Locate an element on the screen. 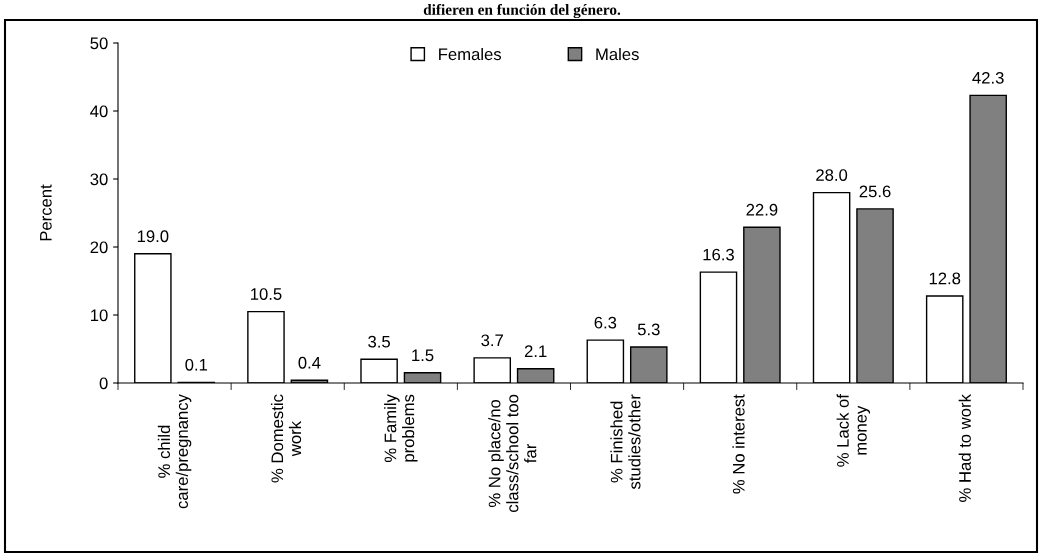 The height and width of the screenshot is (558, 1044). data-label: 0.1 is located at coordinates (196, 364).